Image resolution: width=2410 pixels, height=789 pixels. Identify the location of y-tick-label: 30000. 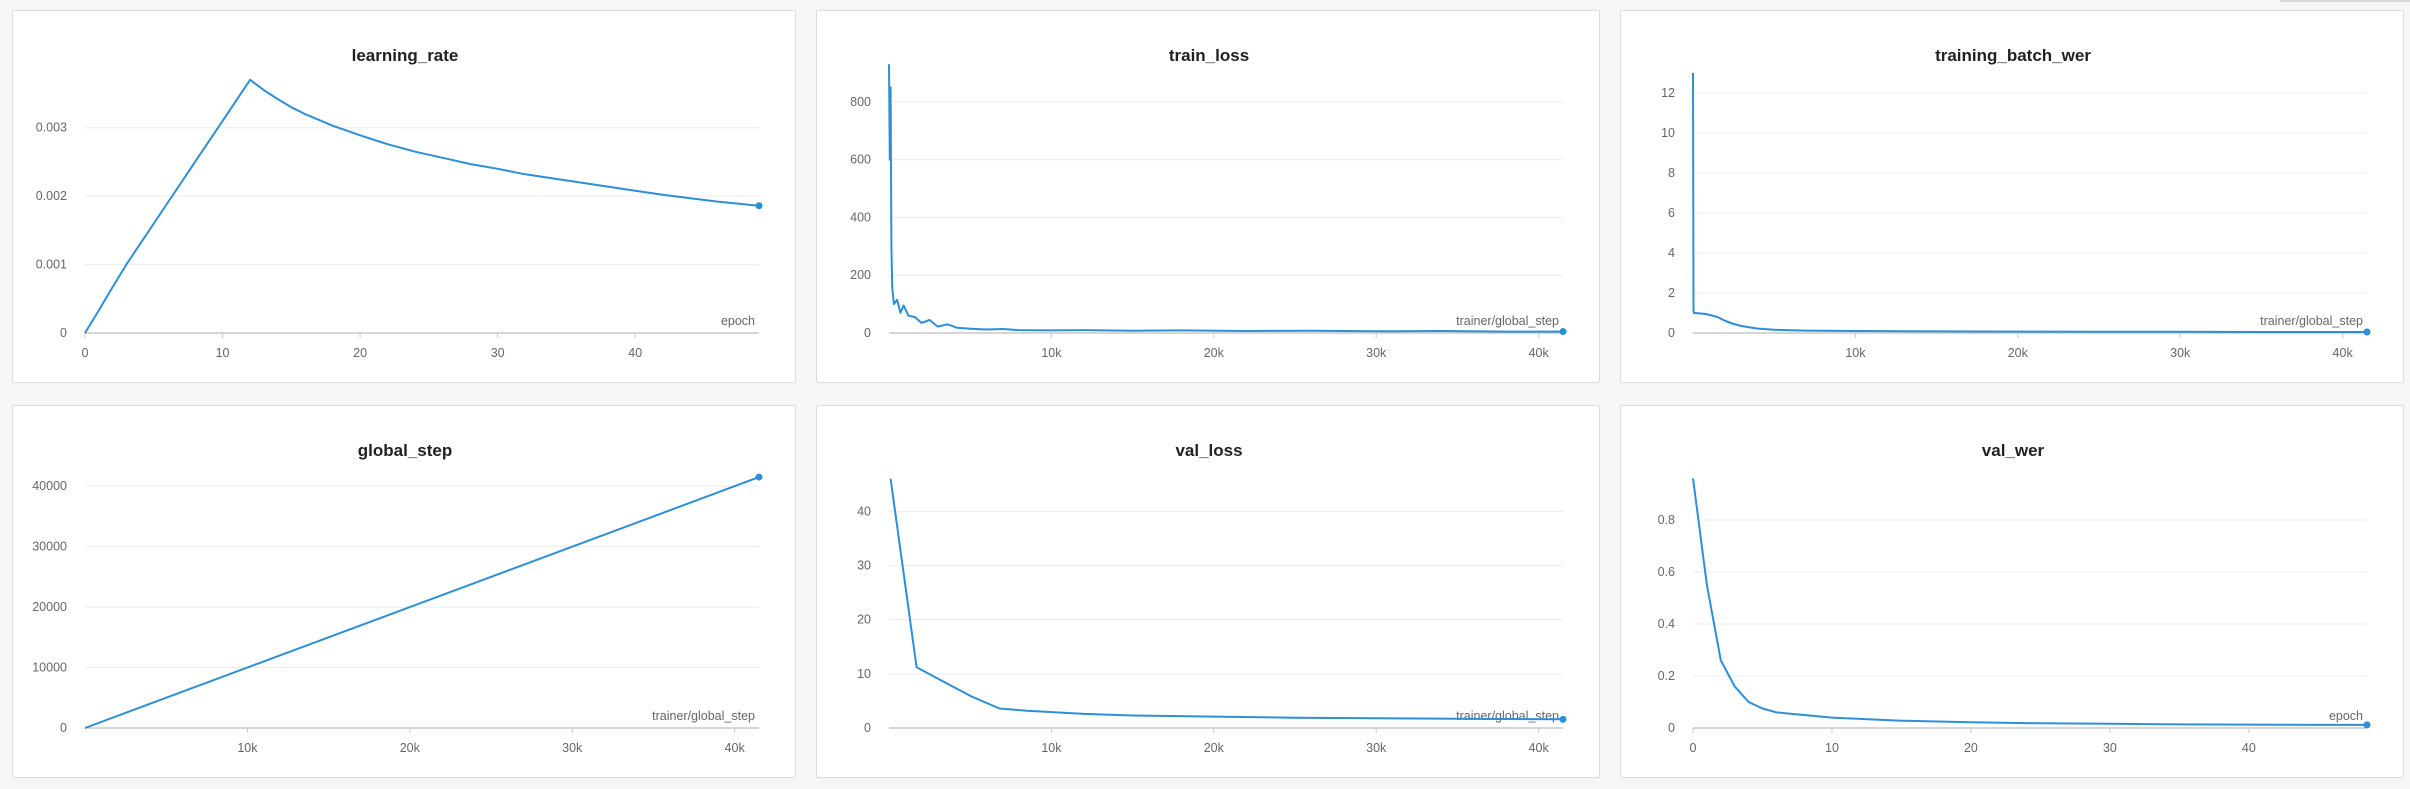
(49, 547).